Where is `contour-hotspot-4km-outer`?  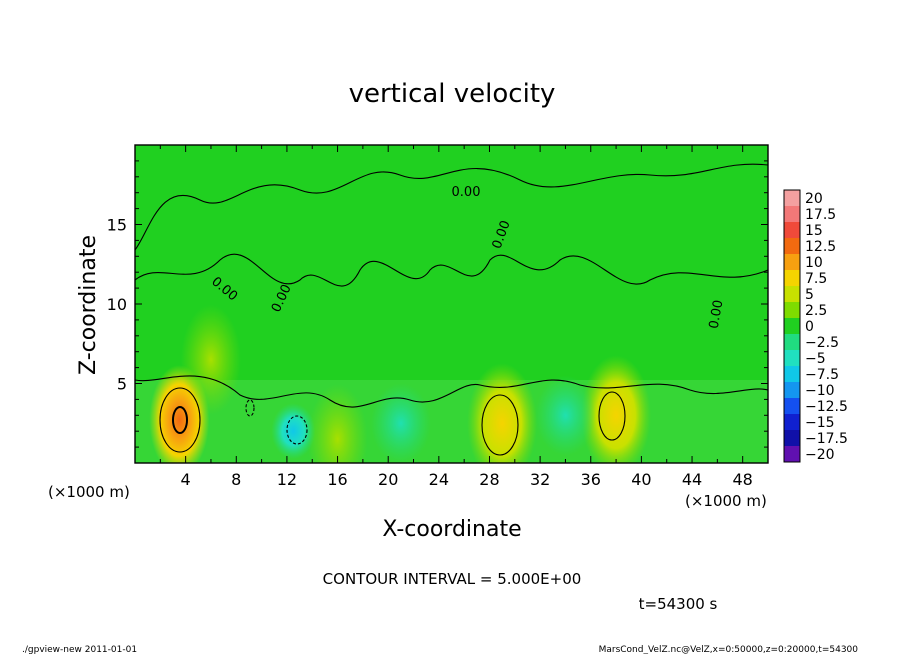 contour-hotspot-4km-outer is located at coordinates (180, 420).